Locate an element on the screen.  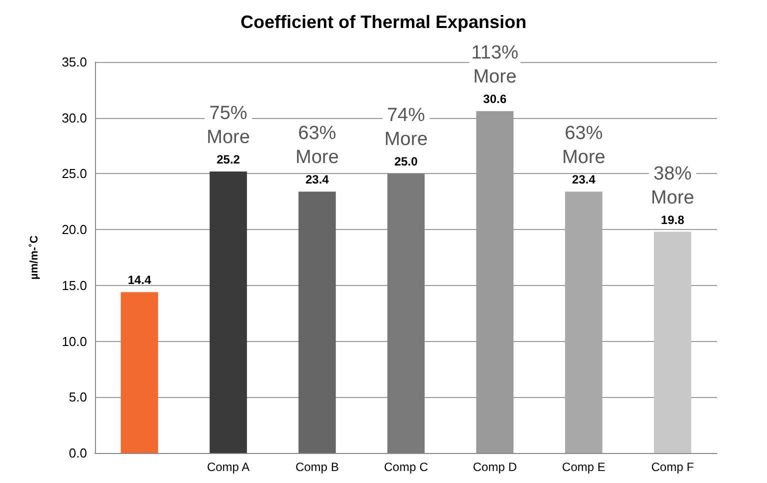
annotation: 75% More is located at coordinates (228, 125).